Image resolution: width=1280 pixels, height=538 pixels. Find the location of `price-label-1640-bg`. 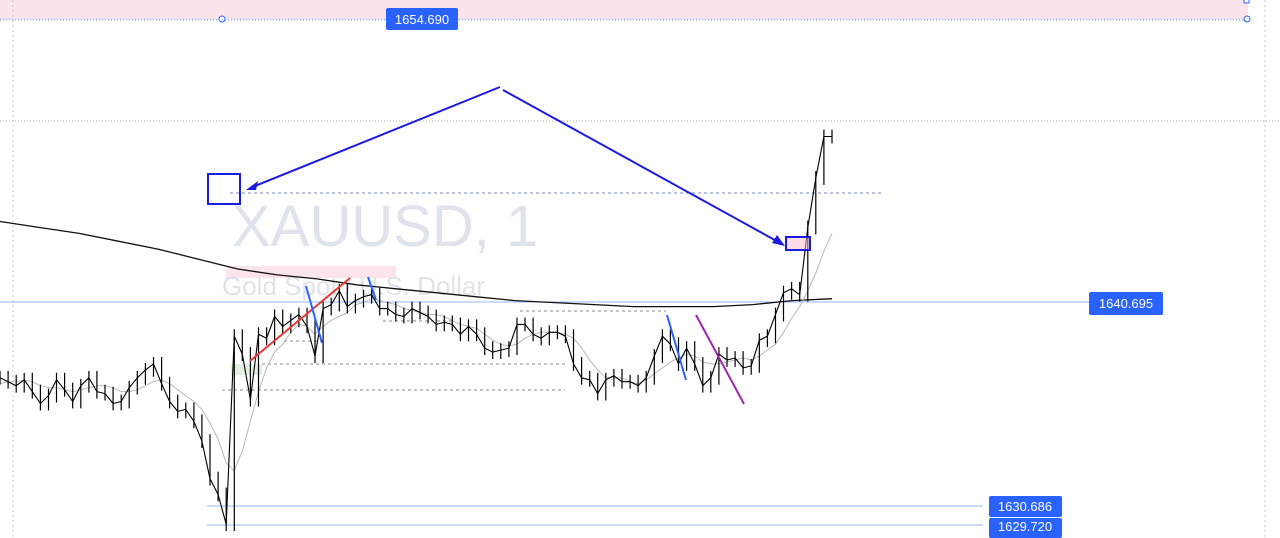

price-label-1640-bg is located at coordinates (1126, 303).